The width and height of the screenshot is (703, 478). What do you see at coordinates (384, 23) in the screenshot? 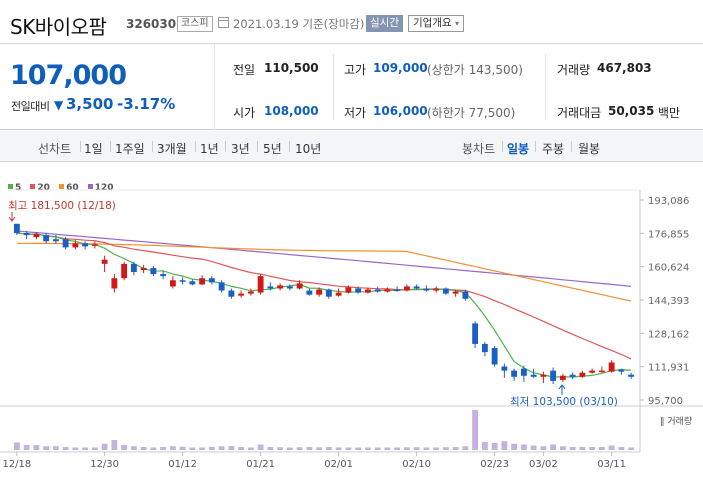
I see `realtime-button: 실시간` at bounding box center [384, 23].